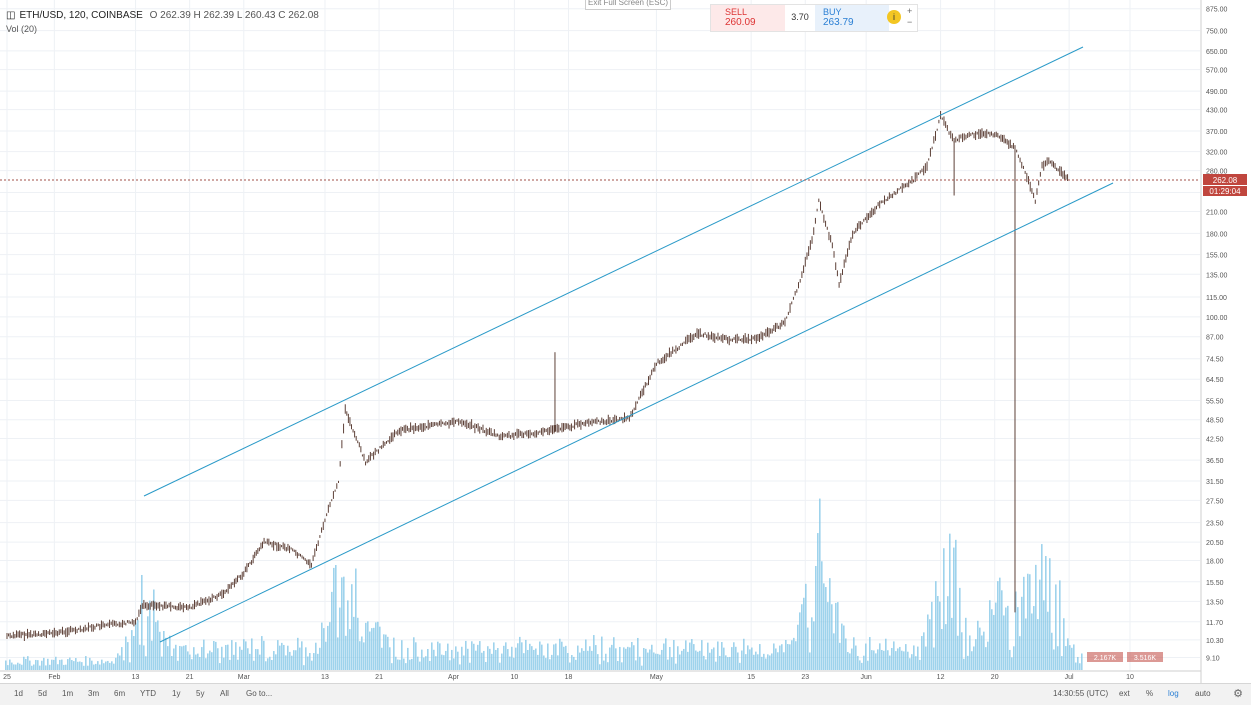 This screenshot has width=1251, height=705. What do you see at coordinates (1238, 694) in the screenshot?
I see `gear-icon: ⚙` at bounding box center [1238, 694].